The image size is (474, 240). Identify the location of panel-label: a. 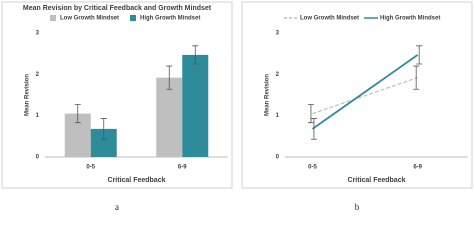
(117, 207).